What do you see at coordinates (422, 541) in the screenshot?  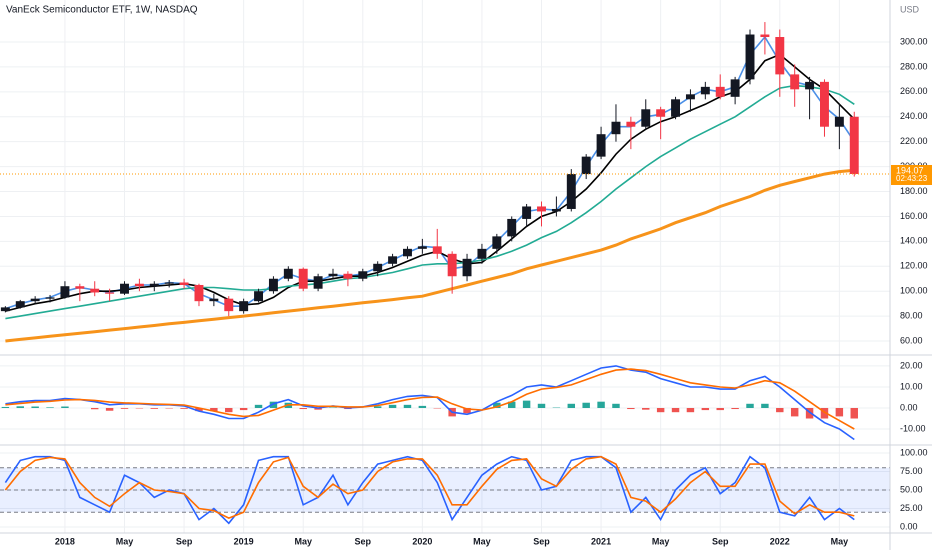 I see `x-tick-label: 2020` at bounding box center [422, 541].